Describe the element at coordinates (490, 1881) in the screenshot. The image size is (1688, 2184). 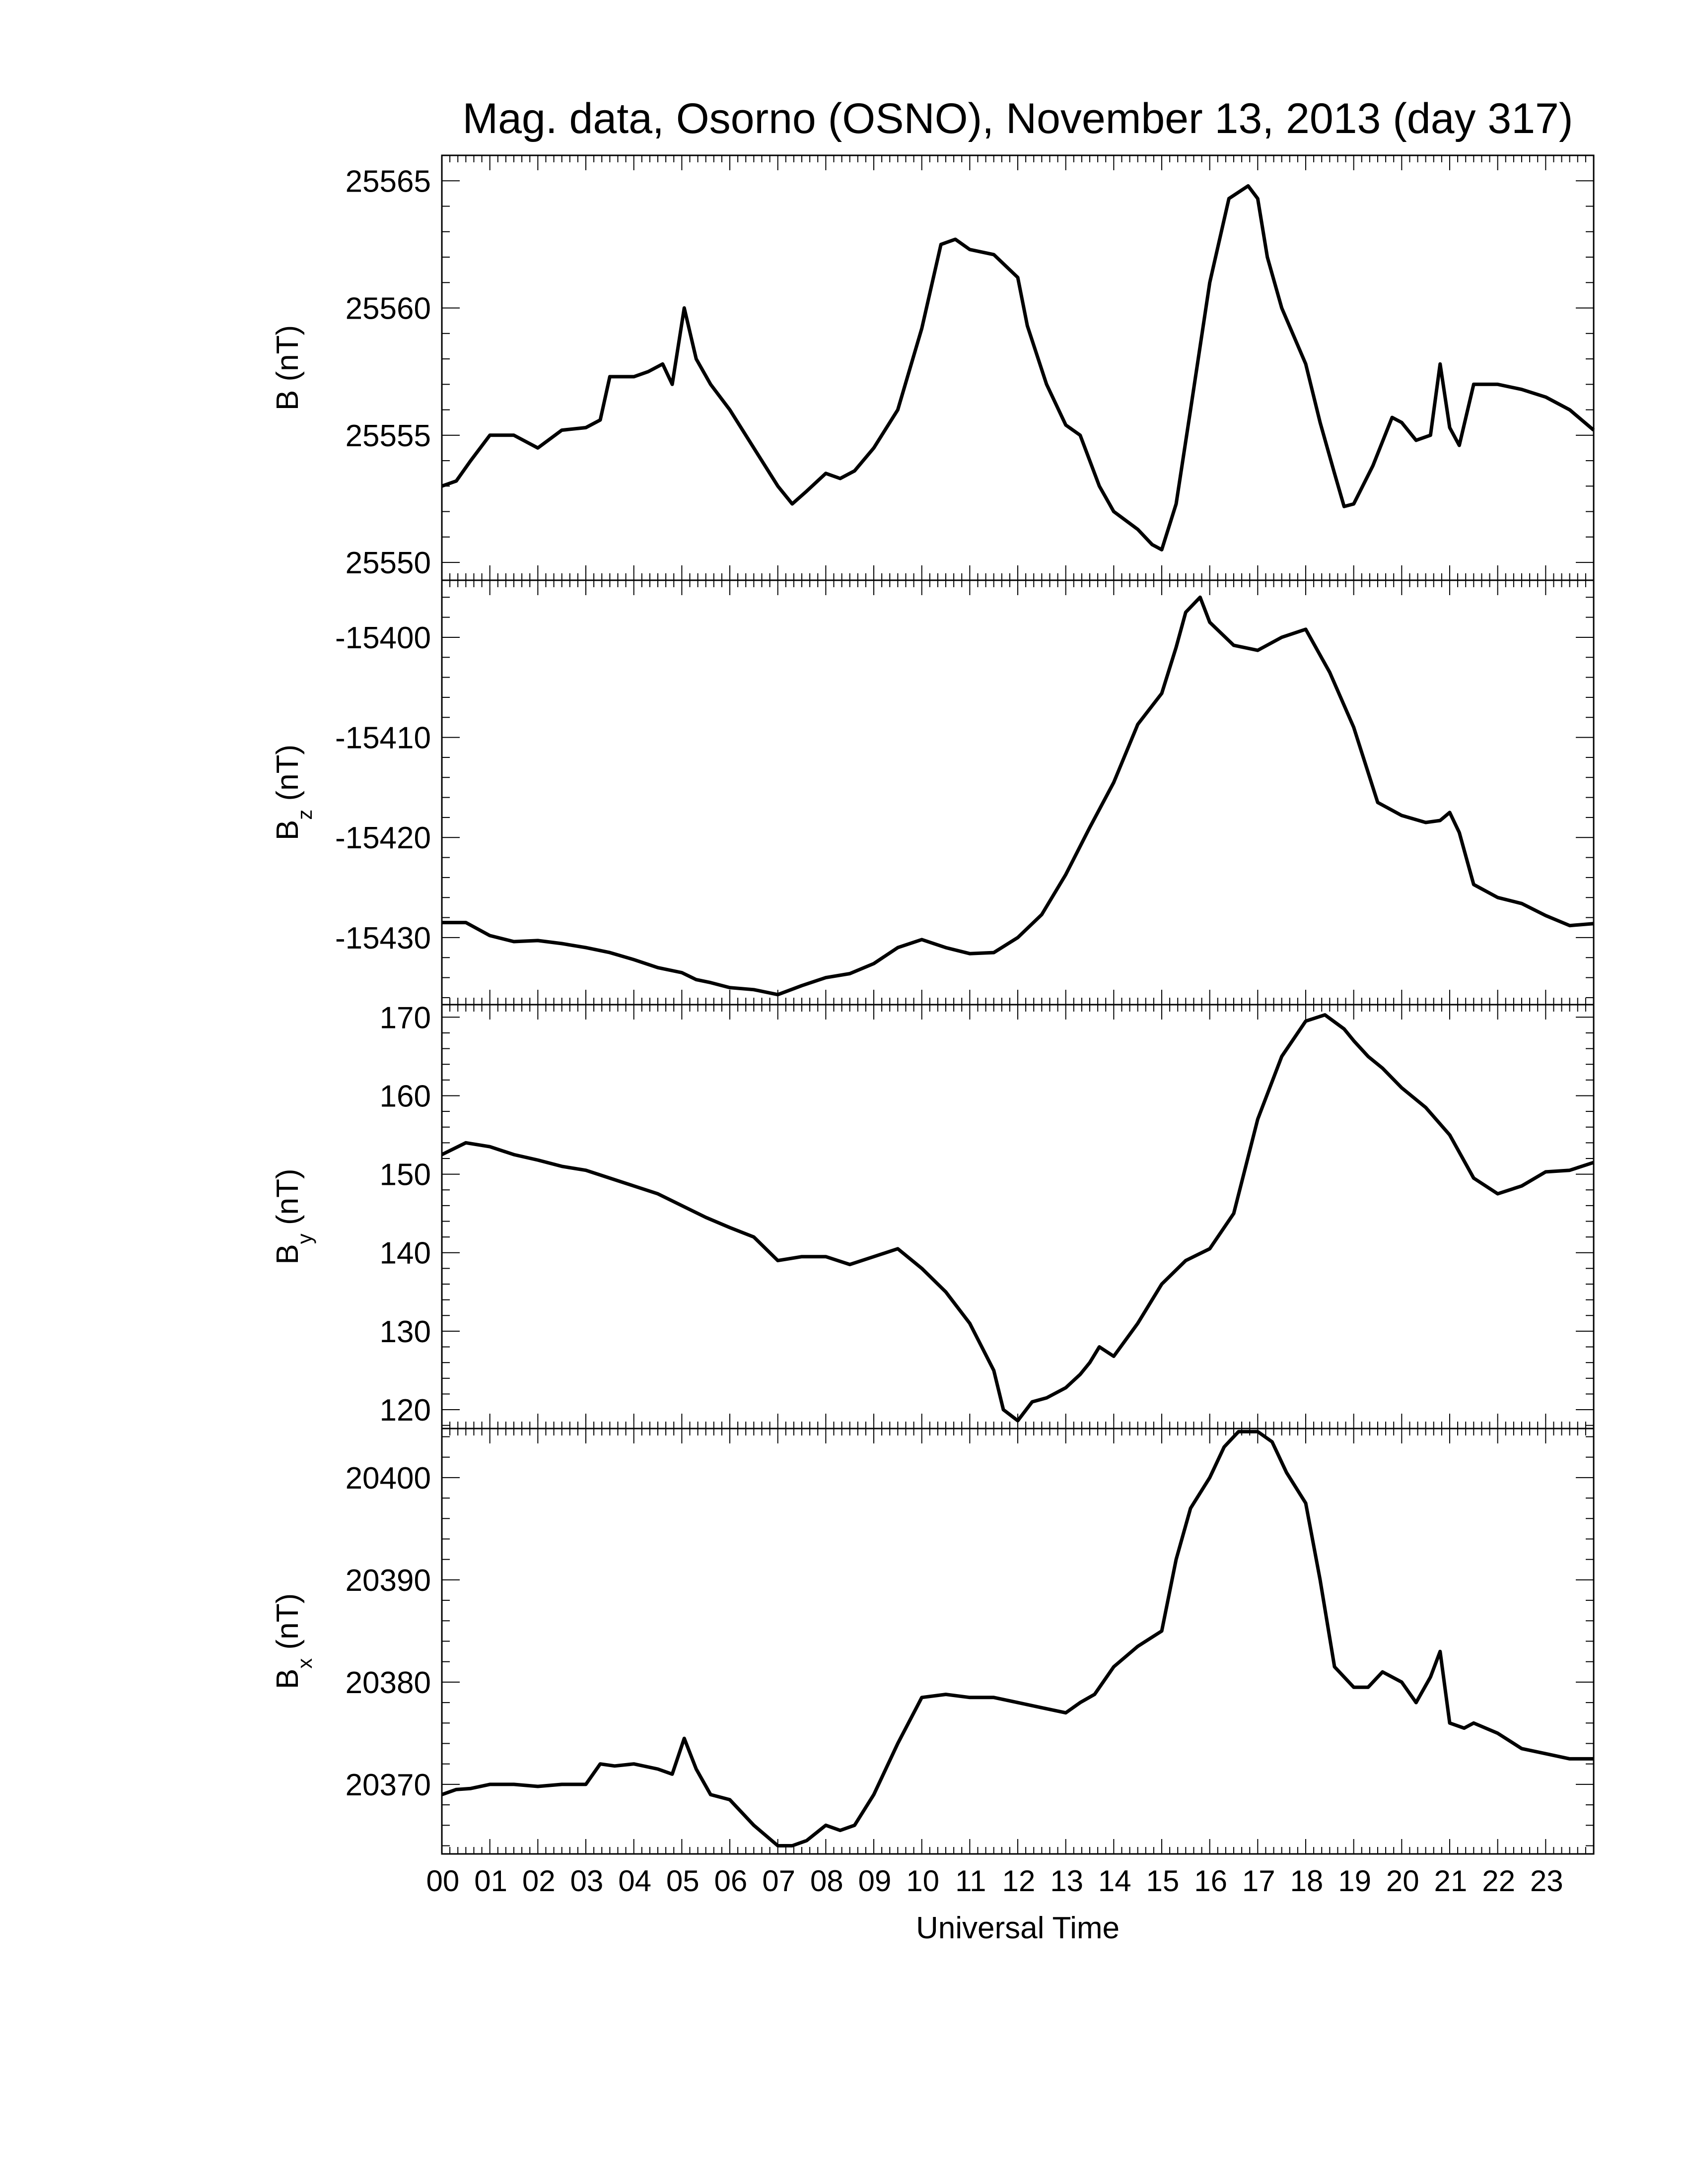
I see `x-tick-label: 01` at that location.